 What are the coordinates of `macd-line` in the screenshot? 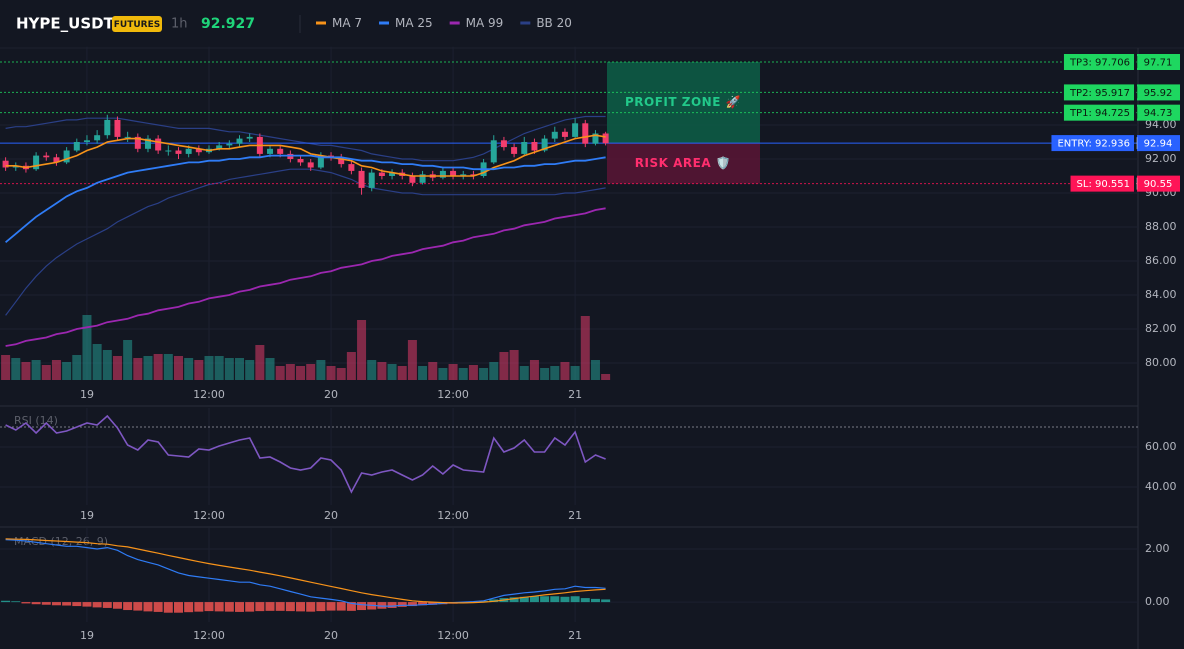 It's located at (305, 573).